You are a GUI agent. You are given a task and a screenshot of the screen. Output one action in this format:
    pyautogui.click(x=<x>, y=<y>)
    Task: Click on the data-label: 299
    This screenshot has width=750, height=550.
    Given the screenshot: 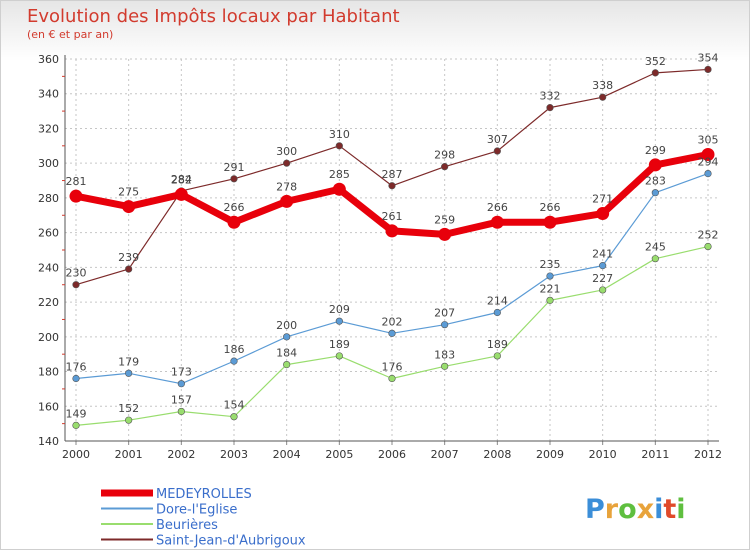 What is the action you would take?
    pyautogui.click(x=655, y=150)
    